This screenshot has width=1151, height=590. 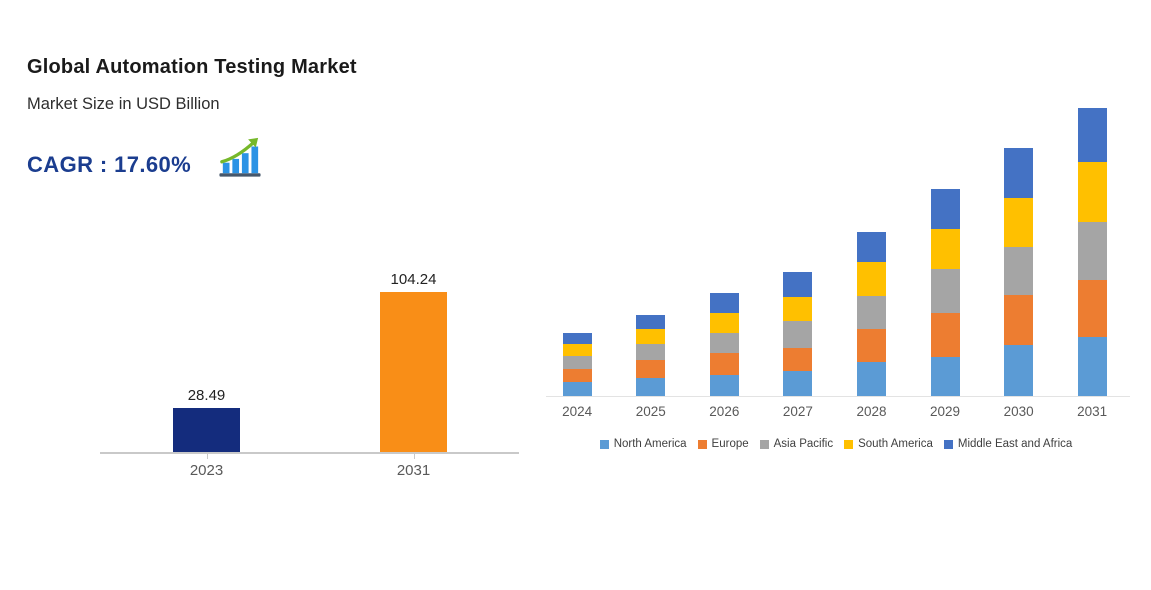 What do you see at coordinates (871, 279) in the screenshot?
I see `segment-south-america-2028` at bounding box center [871, 279].